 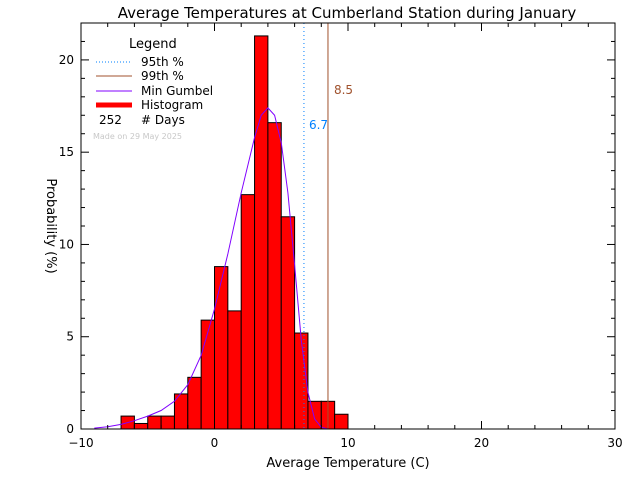 I want to click on y-tick-label: 10, so click(x=66, y=244).